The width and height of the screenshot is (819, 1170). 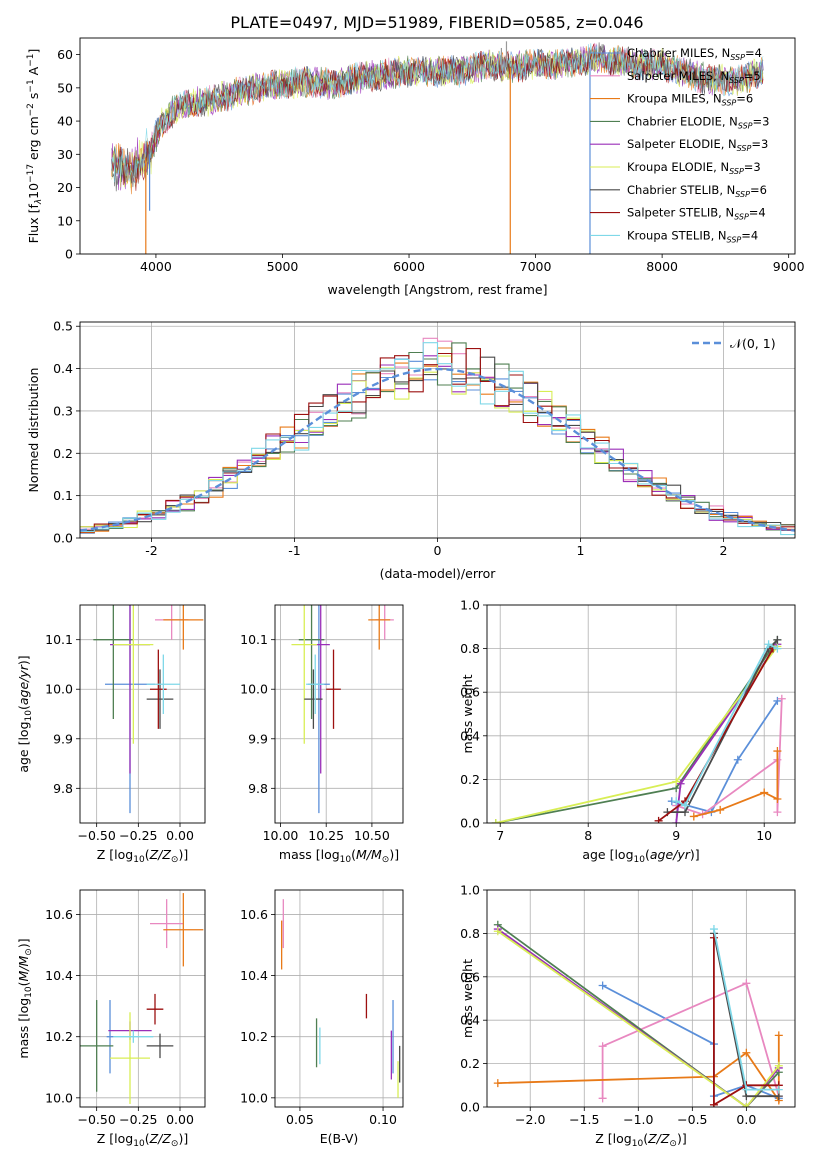 What do you see at coordinates (581, 550) in the screenshot?
I see `x-tick-label: 1` at bounding box center [581, 550].